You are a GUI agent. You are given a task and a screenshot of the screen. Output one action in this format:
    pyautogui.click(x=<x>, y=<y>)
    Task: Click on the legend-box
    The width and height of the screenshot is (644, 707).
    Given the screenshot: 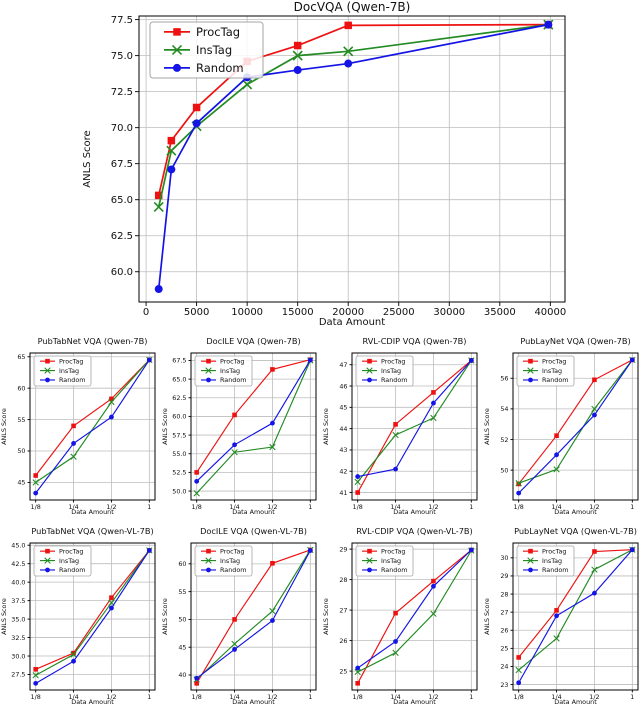 What is the action you would take?
    pyautogui.click(x=206, y=50)
    